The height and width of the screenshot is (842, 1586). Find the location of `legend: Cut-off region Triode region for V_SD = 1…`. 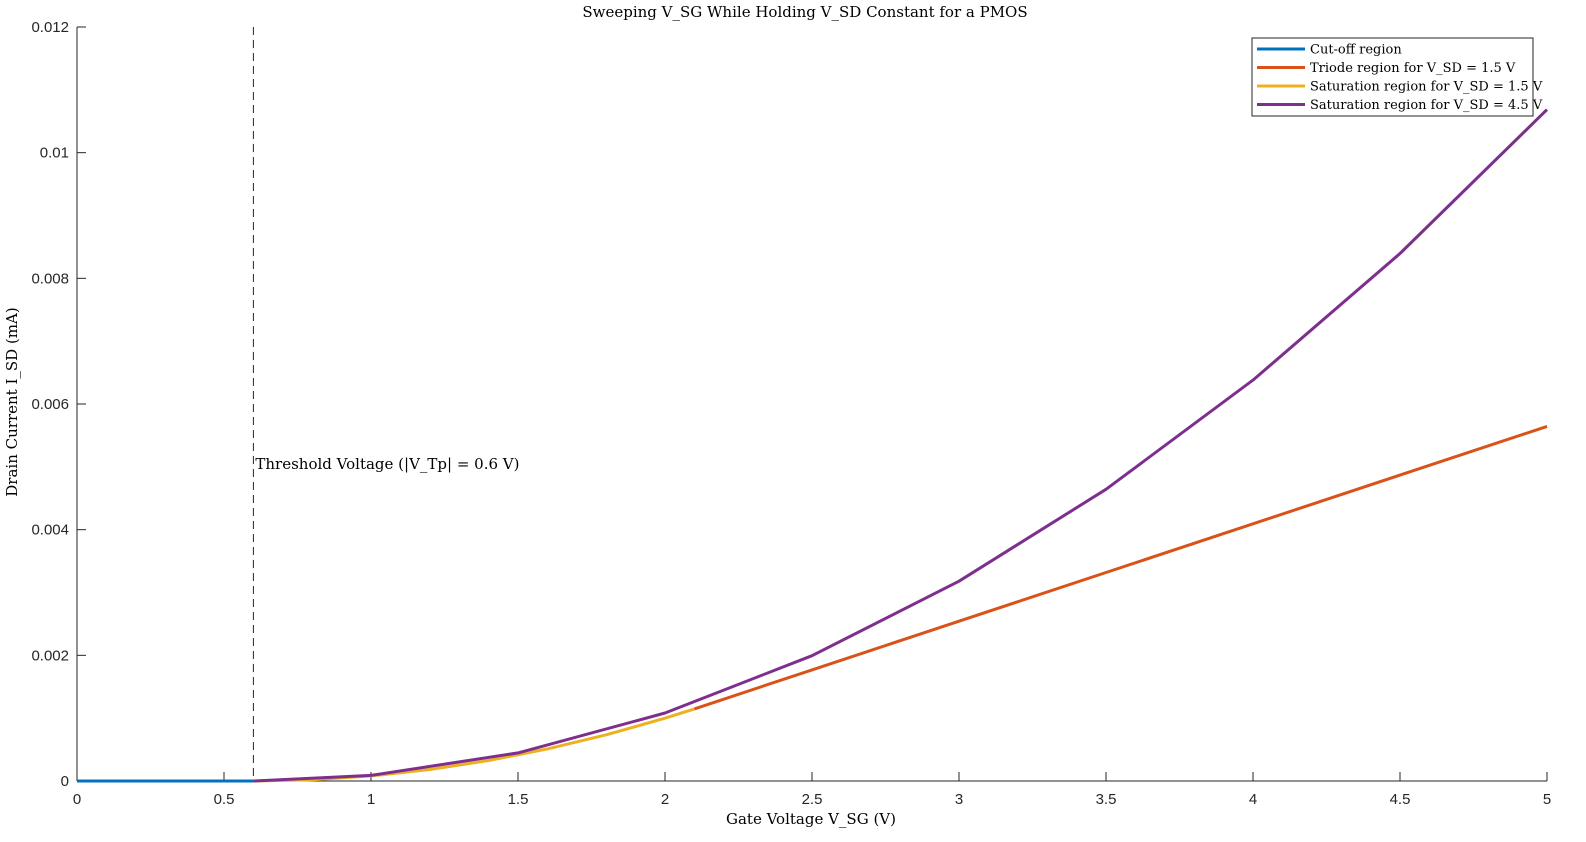

legend: Cut-off region Triode region for V_SD = 1… is located at coordinates (1397, 77).